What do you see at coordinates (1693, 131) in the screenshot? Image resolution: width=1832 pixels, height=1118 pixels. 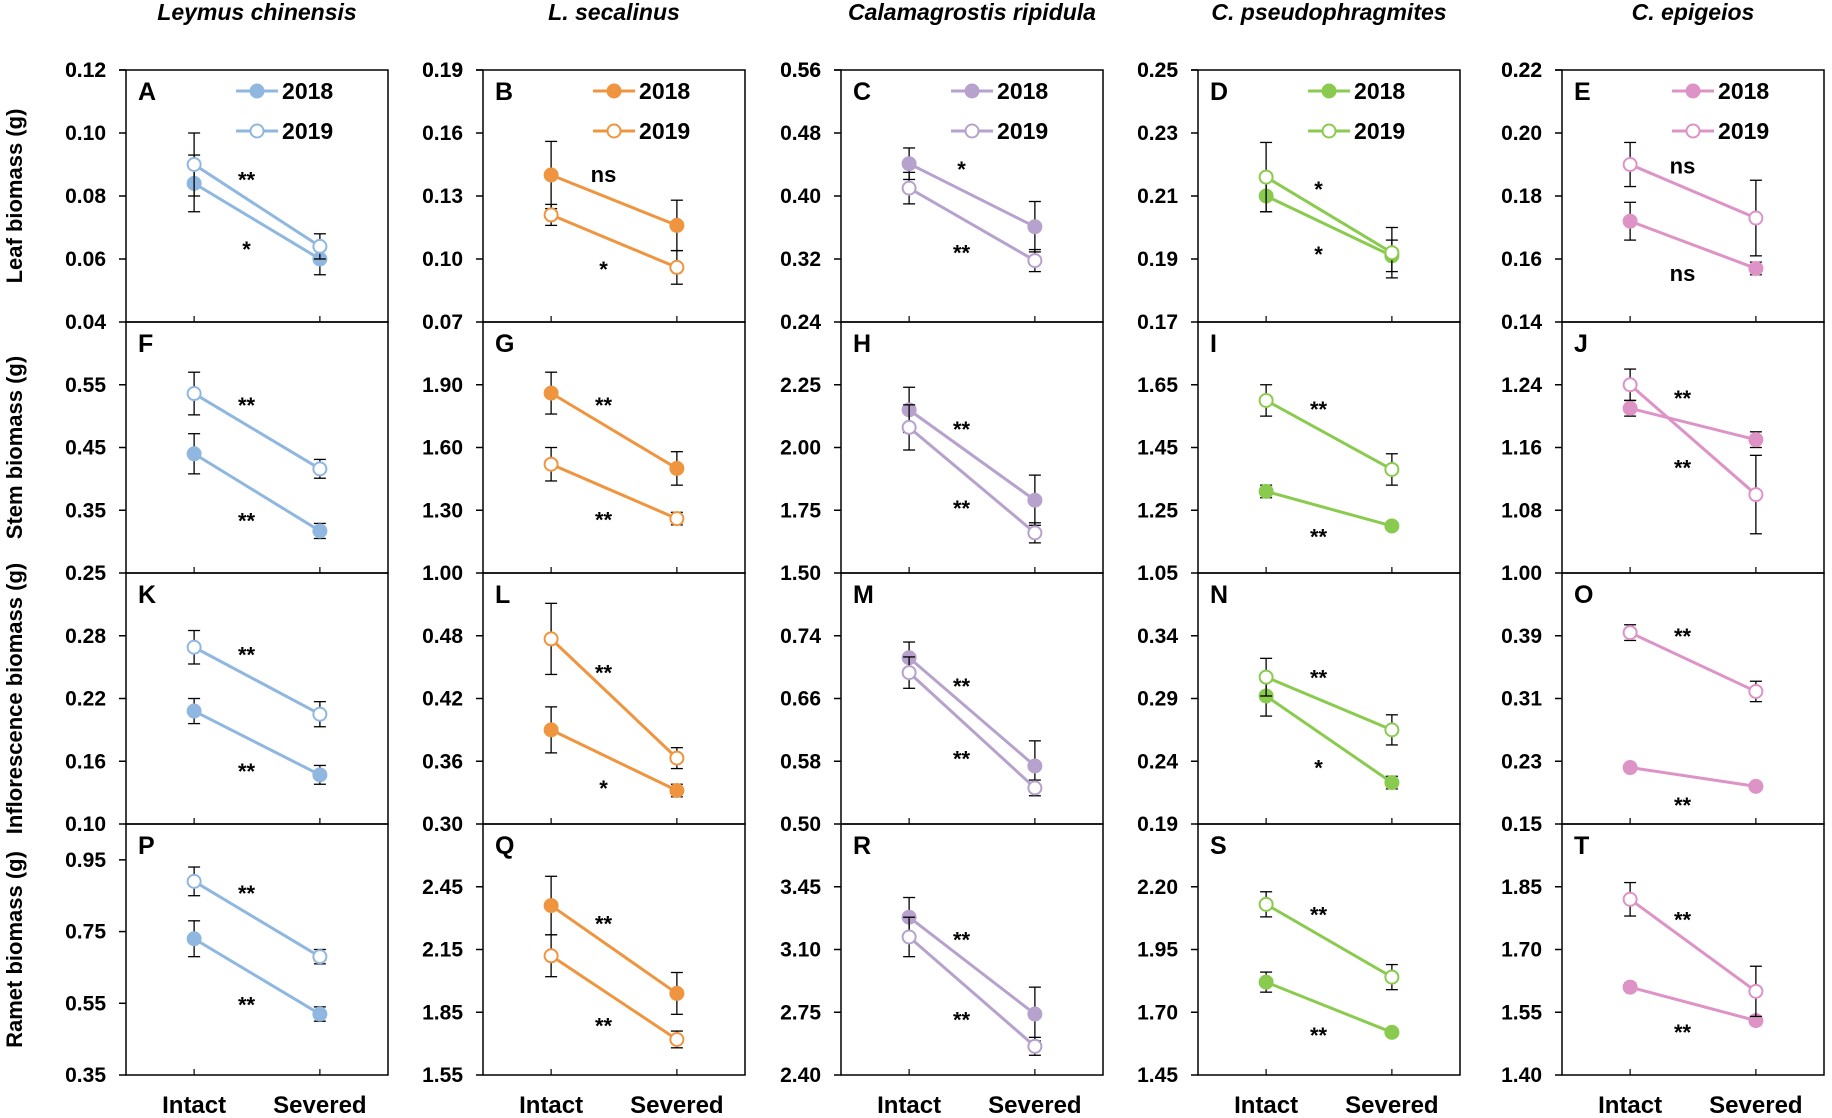 I see `legend-marker` at bounding box center [1693, 131].